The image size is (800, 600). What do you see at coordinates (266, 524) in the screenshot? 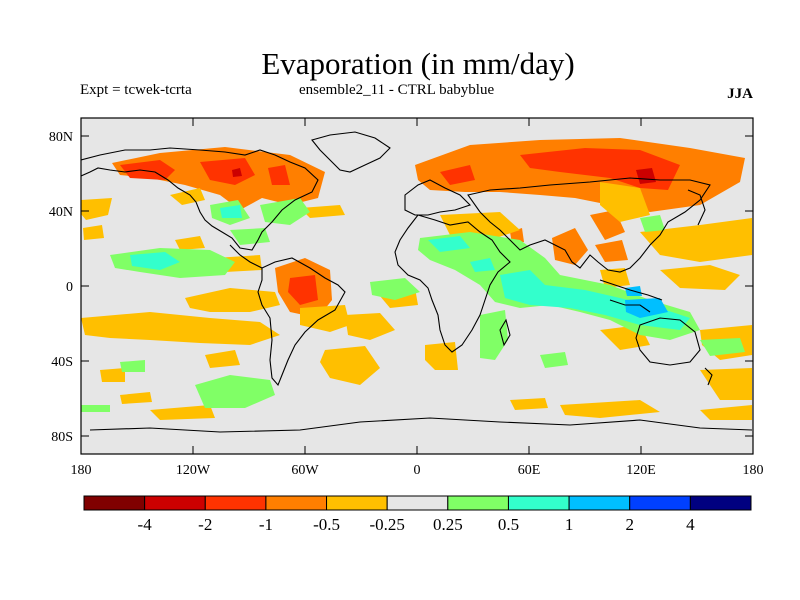
I see `colorbar-label: -1` at bounding box center [266, 524].